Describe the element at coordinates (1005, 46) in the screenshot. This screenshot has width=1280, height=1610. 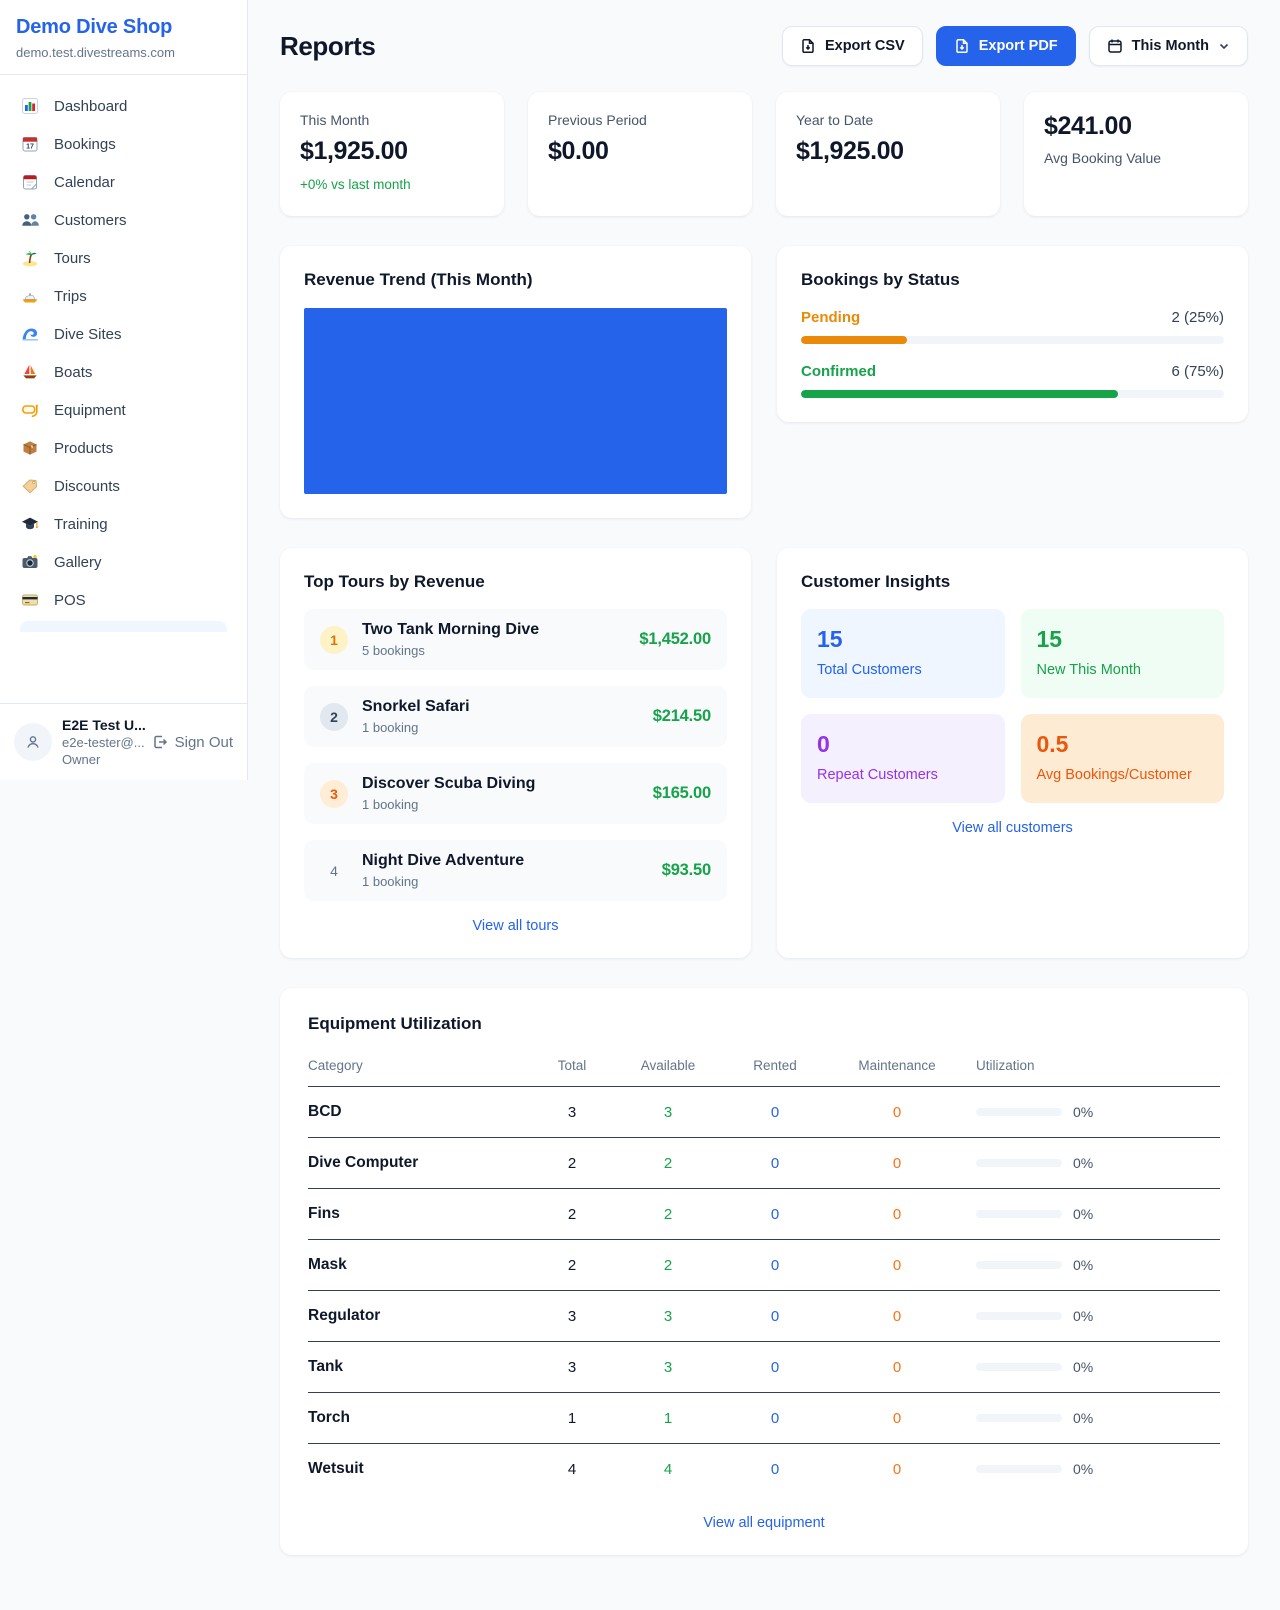
I see `export-pdf-button: Export PDF` at that location.